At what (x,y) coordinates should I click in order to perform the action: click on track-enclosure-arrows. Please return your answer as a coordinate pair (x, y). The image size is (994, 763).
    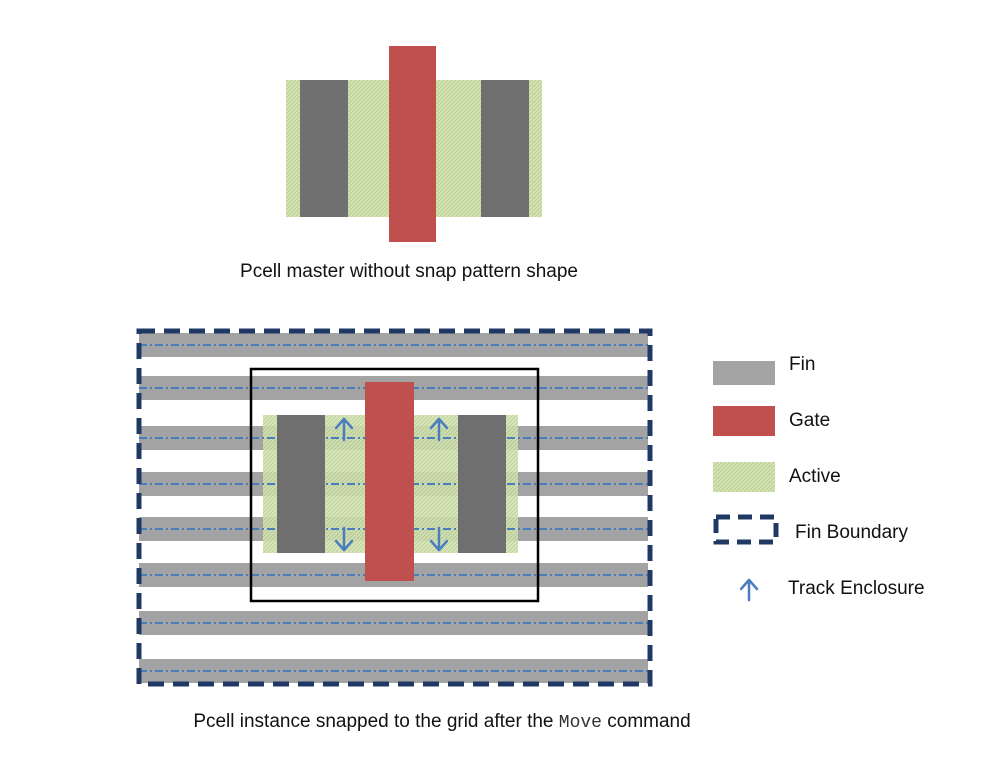
    Looking at the image, I should click on (391, 484).